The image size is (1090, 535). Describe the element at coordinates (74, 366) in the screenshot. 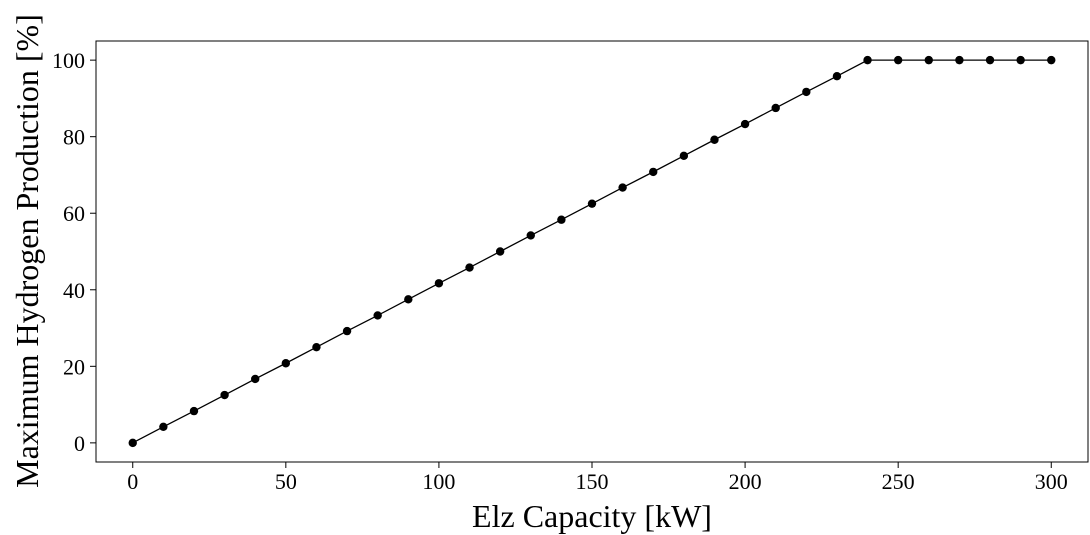

I see `y-tick-label: 20` at that location.